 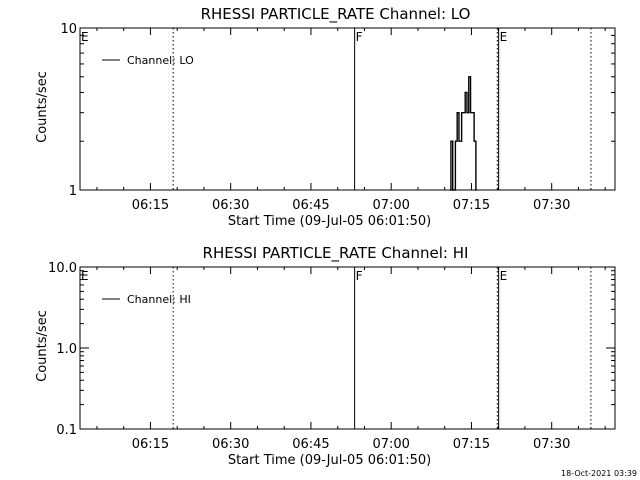 What do you see at coordinates (336, 14) in the screenshot?
I see `chart-title: RHESSI PARTICLE_RATE Channel: LO` at bounding box center [336, 14].